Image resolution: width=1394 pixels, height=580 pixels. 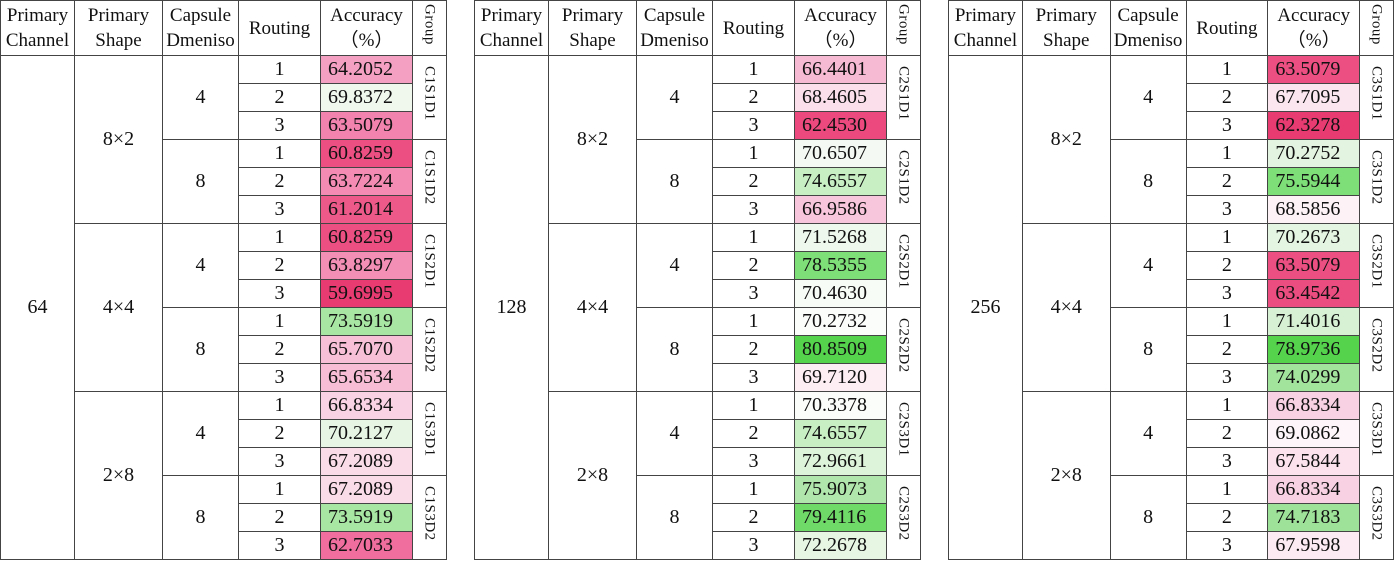 What do you see at coordinates (903, 177) in the screenshot?
I see `group-label-text: C2S1D2` at bounding box center [903, 177].